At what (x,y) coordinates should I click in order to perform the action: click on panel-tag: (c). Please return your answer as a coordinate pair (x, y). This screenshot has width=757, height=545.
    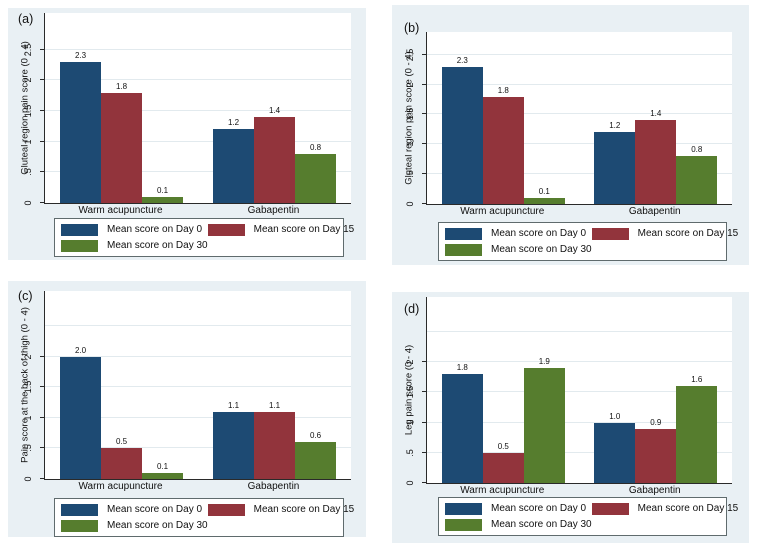
    Looking at the image, I should click on (25, 296).